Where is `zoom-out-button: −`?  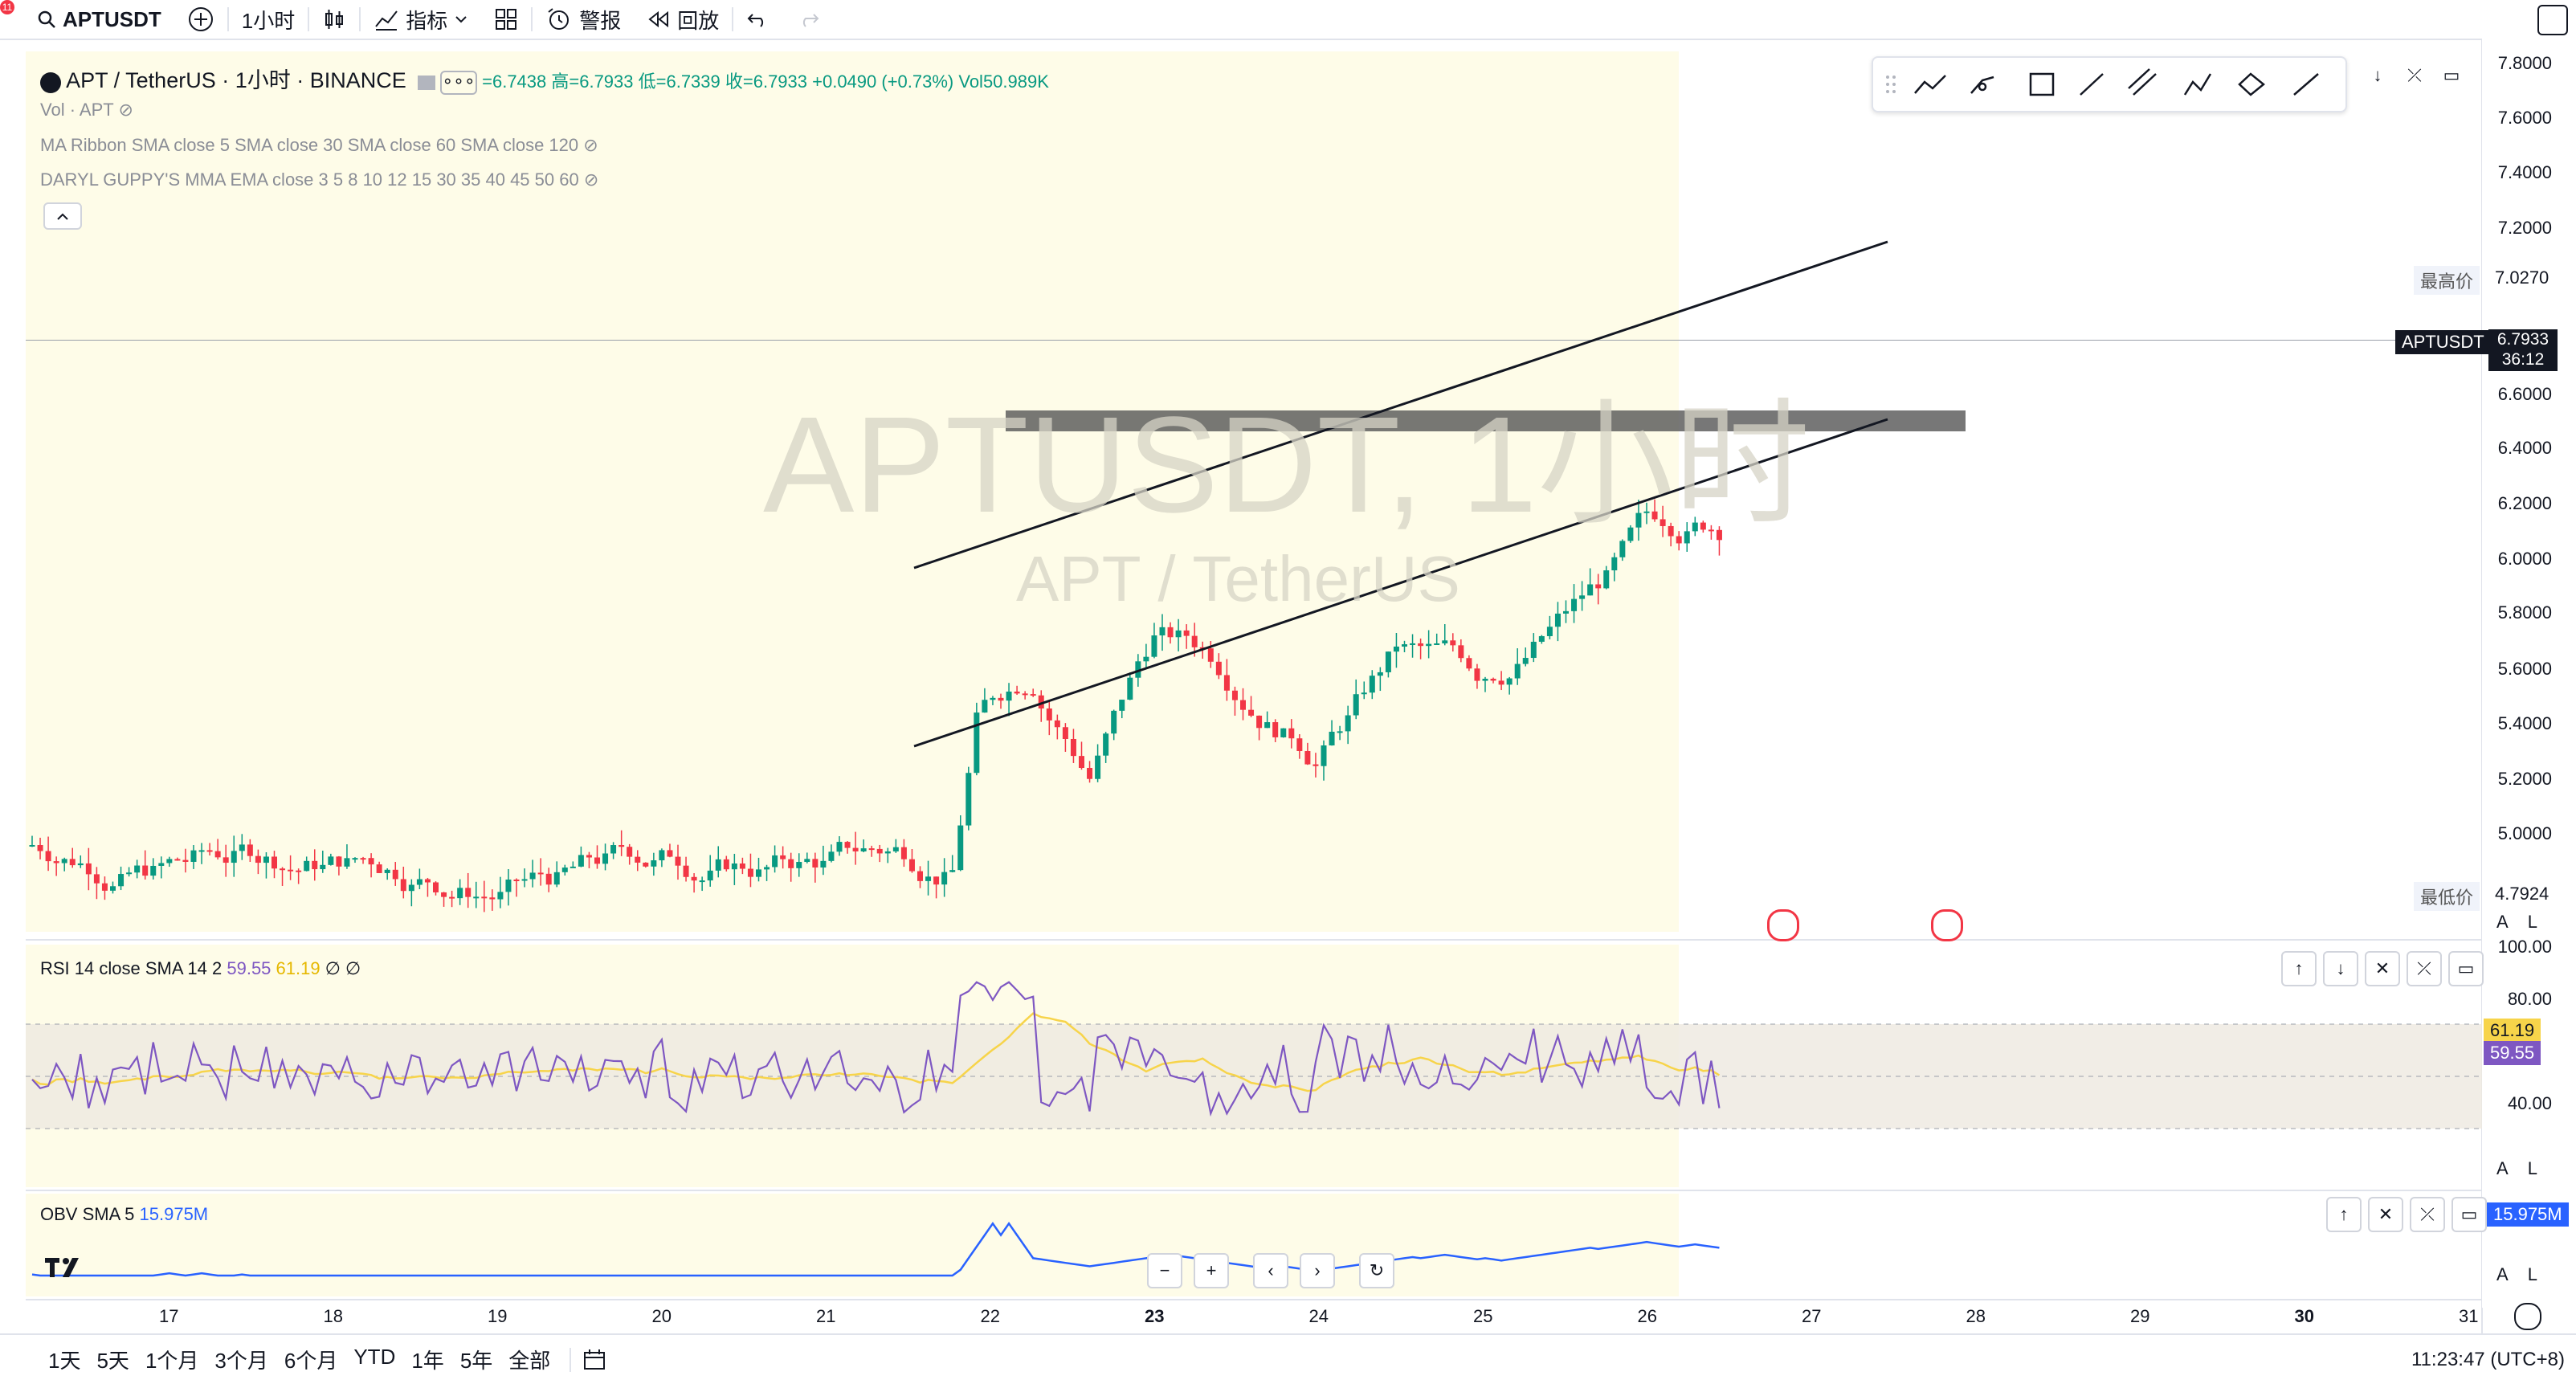
zoom-out-button: − is located at coordinates (1164, 1270).